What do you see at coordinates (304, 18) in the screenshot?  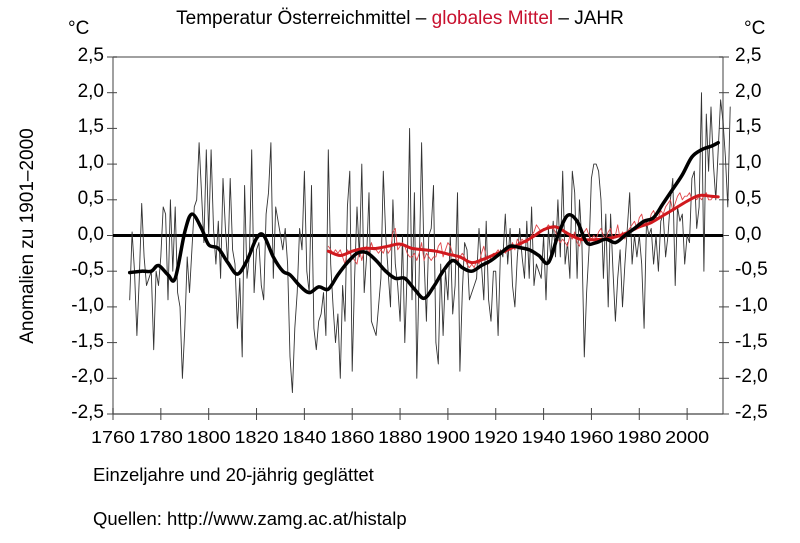 I see `title-part-austria: Temperatur Österreichmittel –` at bounding box center [304, 18].